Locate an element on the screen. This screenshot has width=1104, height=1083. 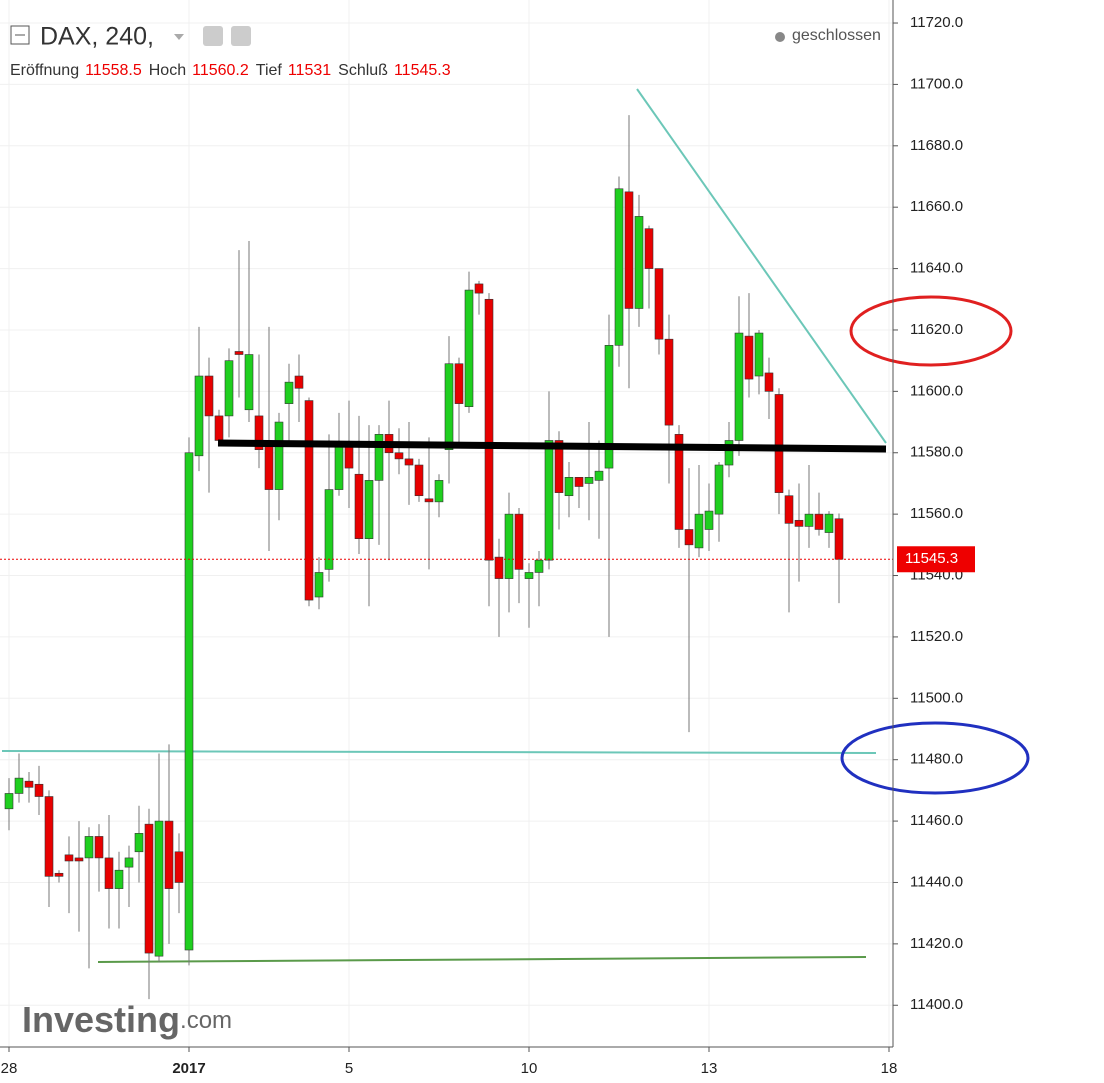
x-tick-label: 5 is located at coordinates (349, 1068).